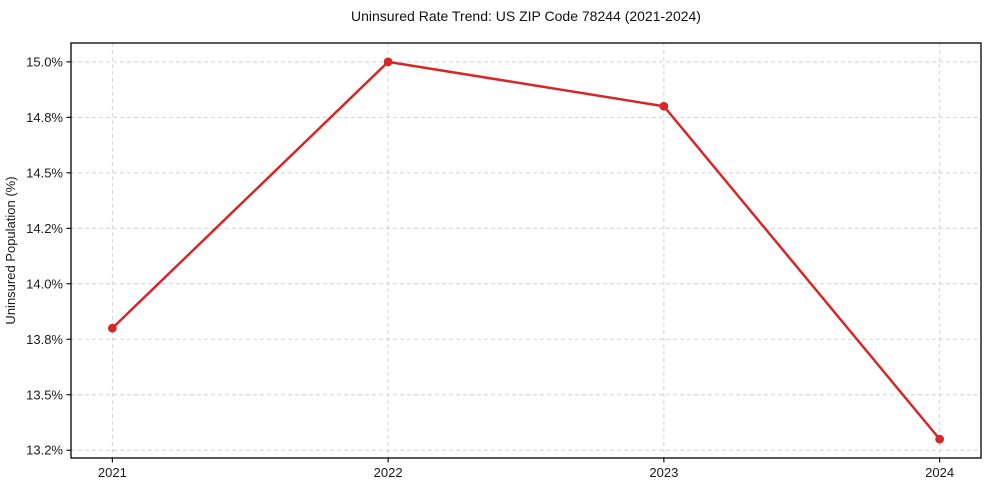 The image size is (989, 490). Describe the element at coordinates (112, 328) in the screenshot. I see `data-point-2021` at that location.